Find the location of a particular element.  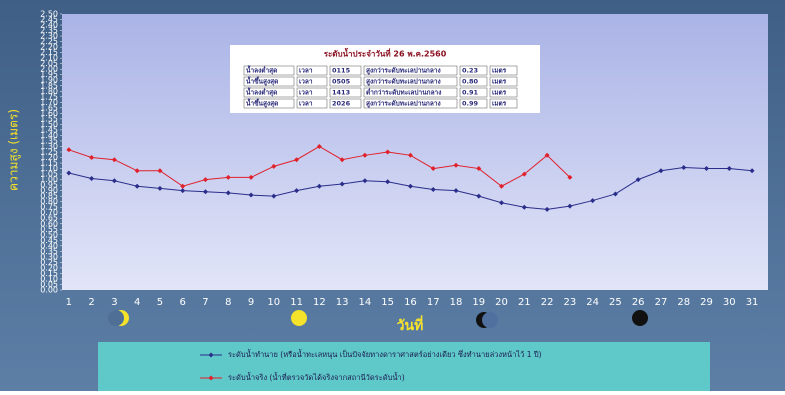

y-tick-label: 1.00 is located at coordinates (49, 179).